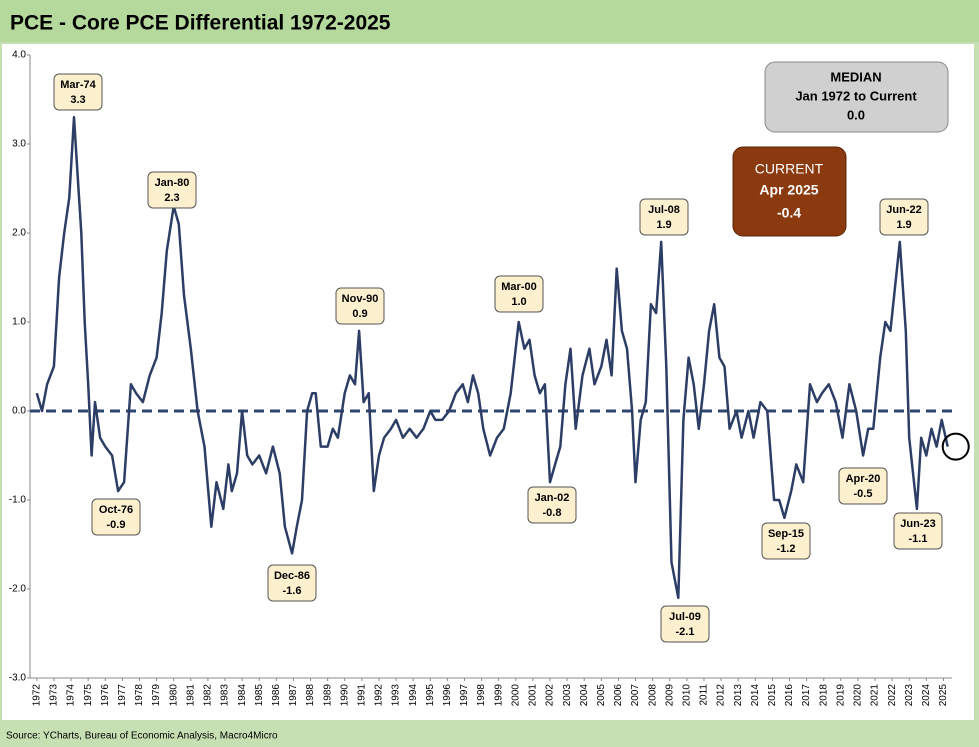  I want to click on x-tick-label: 2001, so click(533, 695).